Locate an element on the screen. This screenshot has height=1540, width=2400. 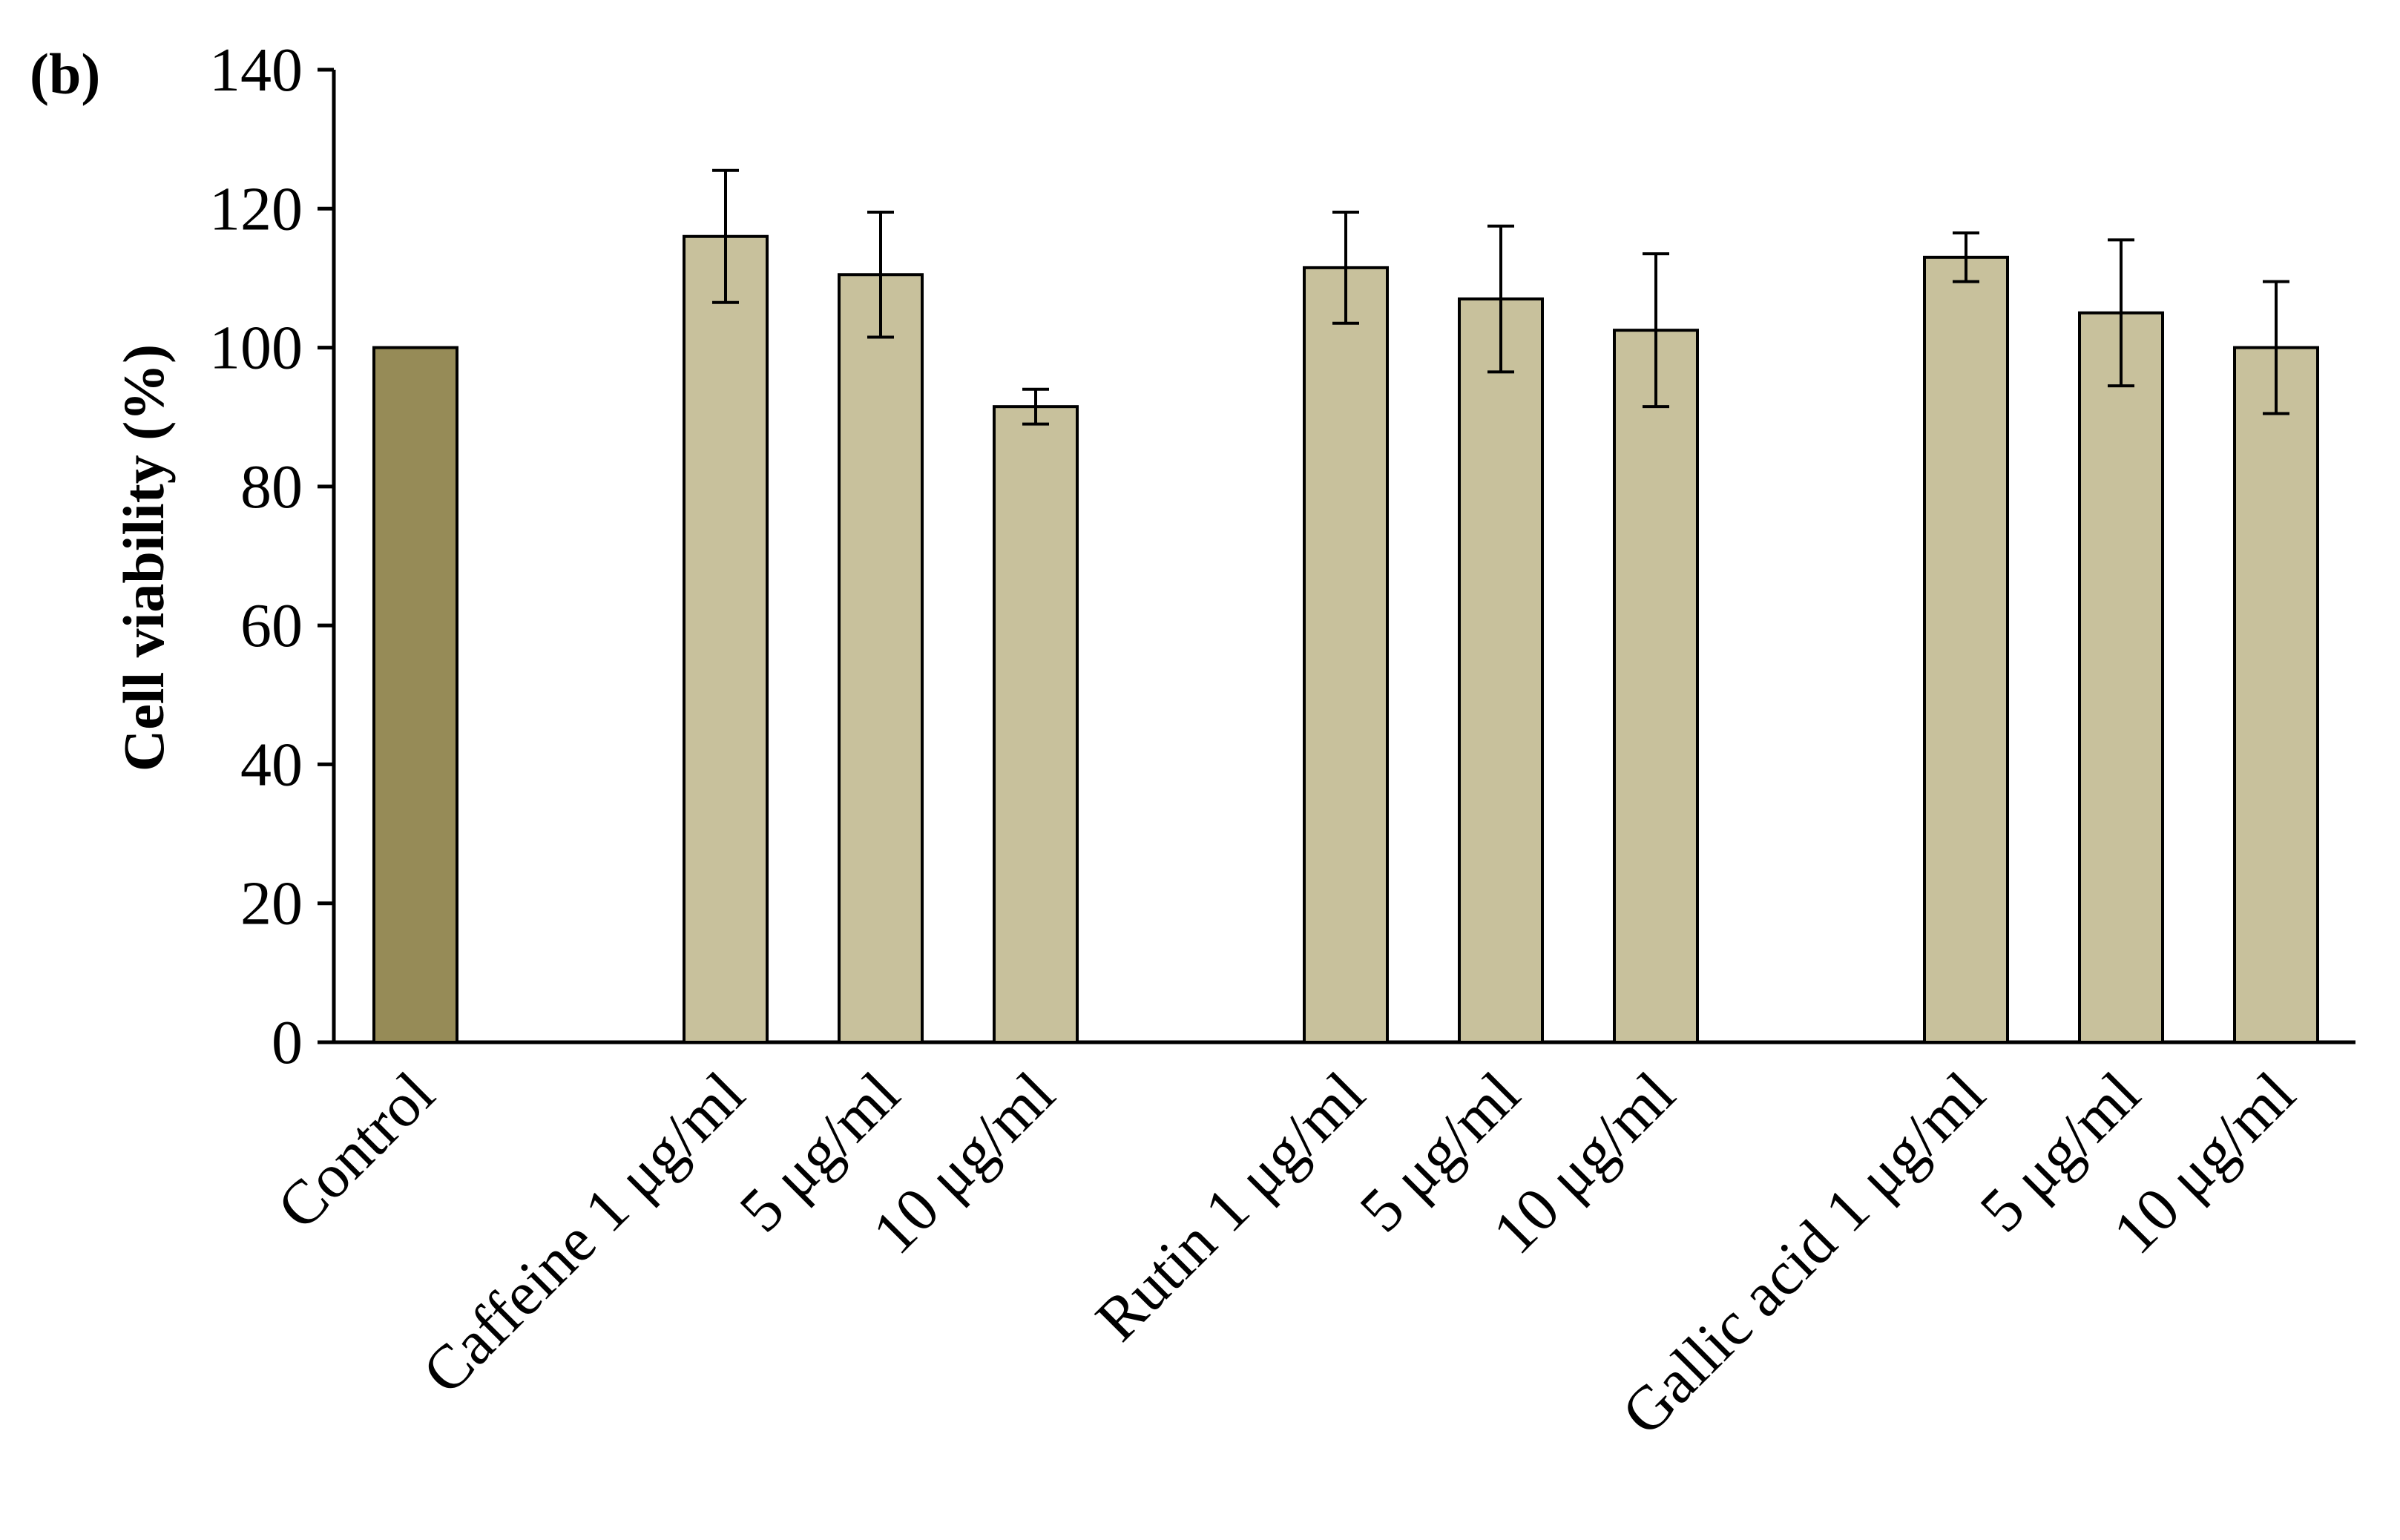
y-ticks: 0 20 40 60 80 100 120 140 is located at coordinates (272, 556).